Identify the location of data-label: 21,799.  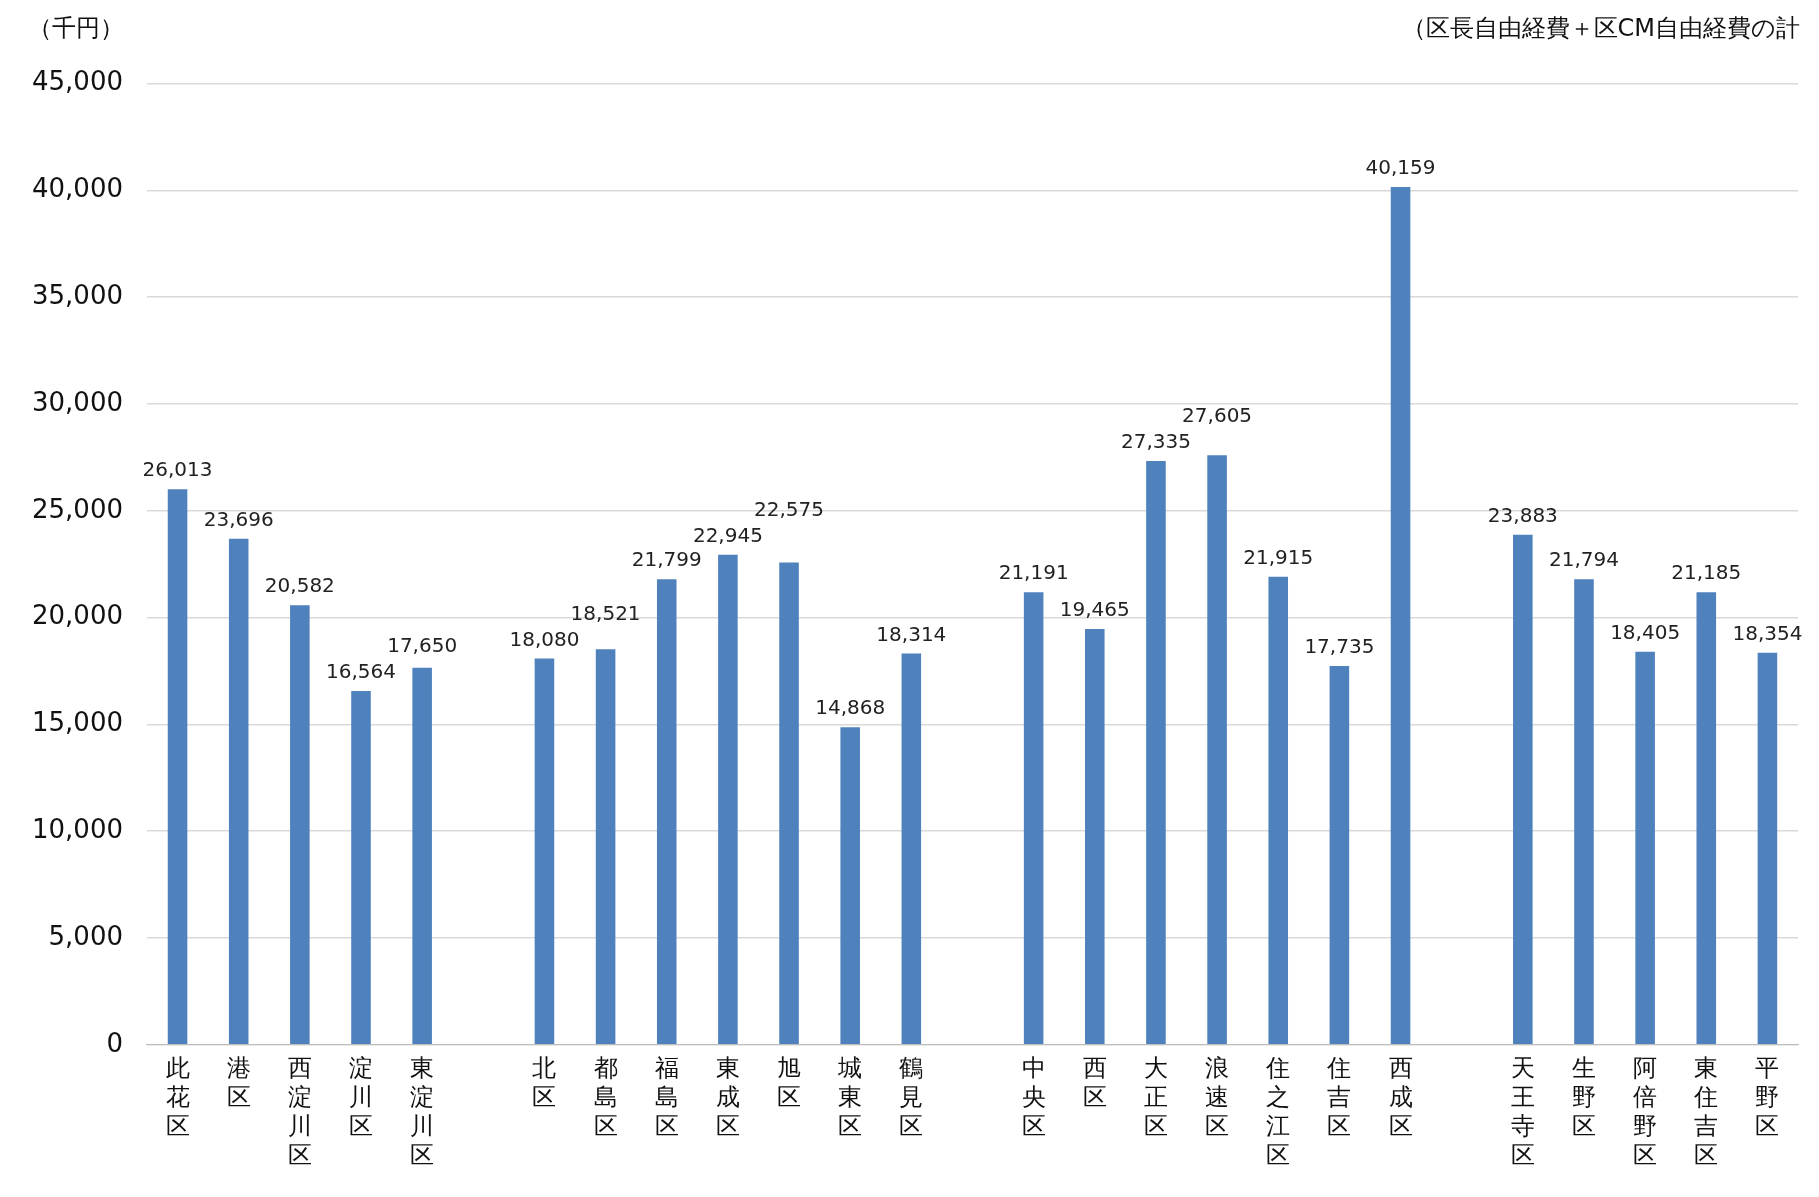
(666, 559).